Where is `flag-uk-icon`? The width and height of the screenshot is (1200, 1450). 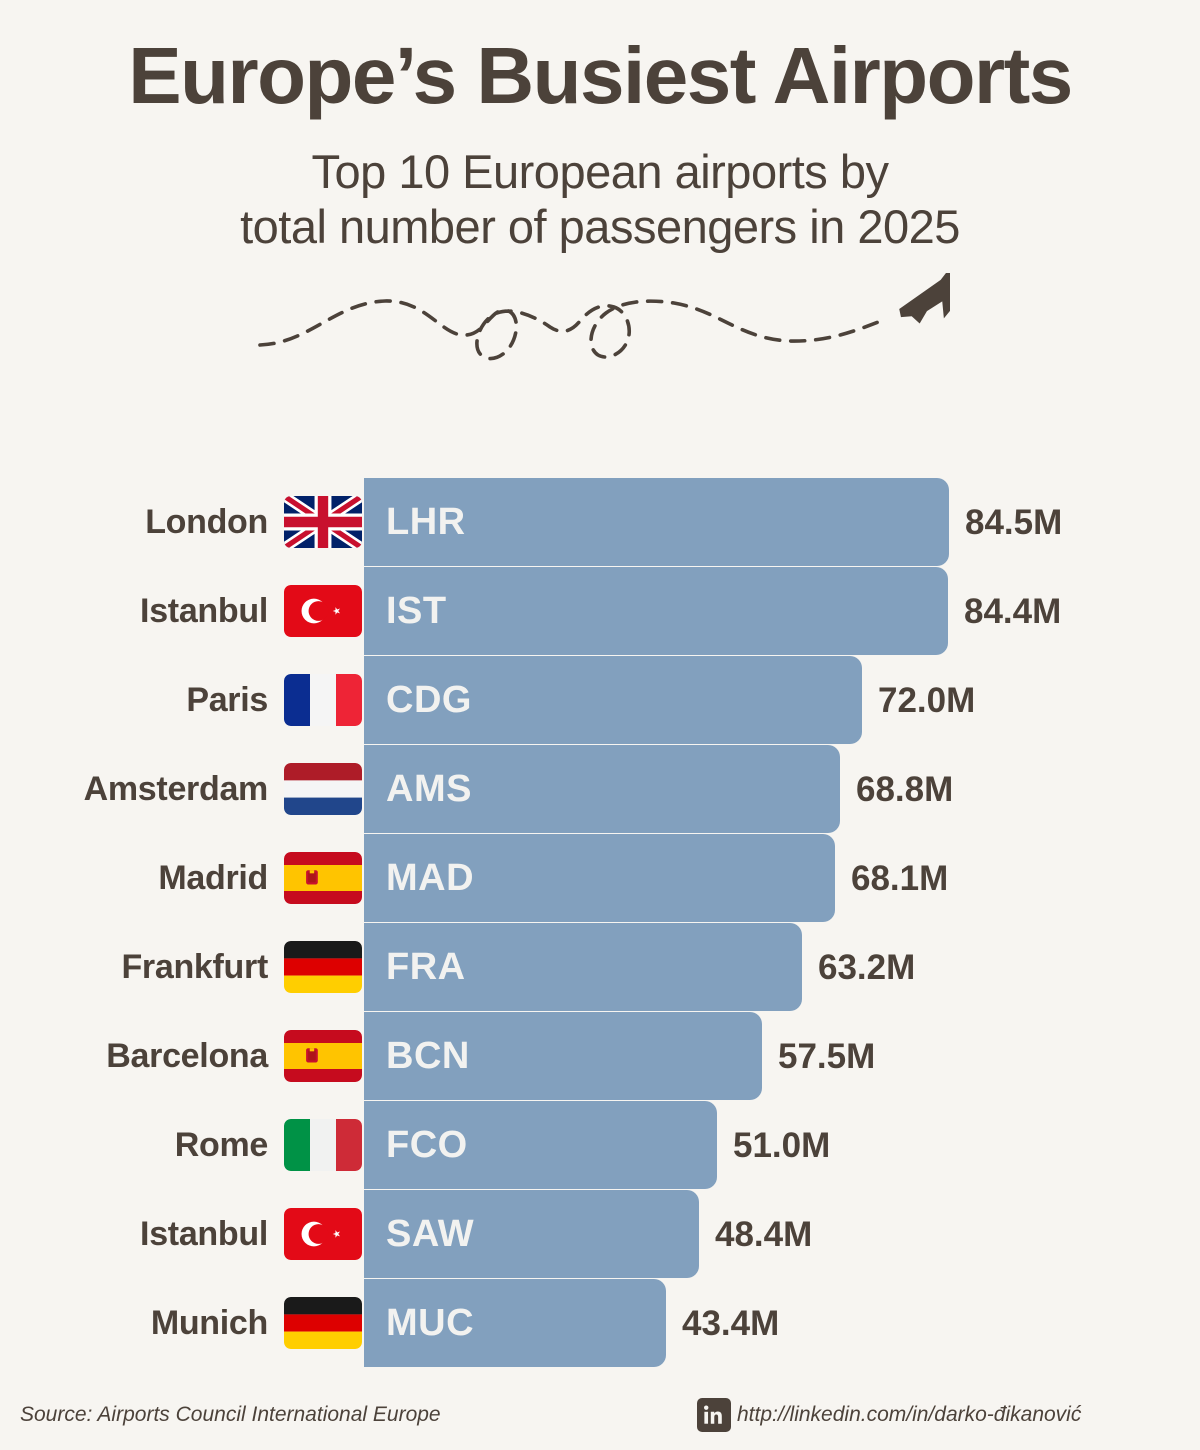
flag-uk-icon is located at coordinates (323, 522).